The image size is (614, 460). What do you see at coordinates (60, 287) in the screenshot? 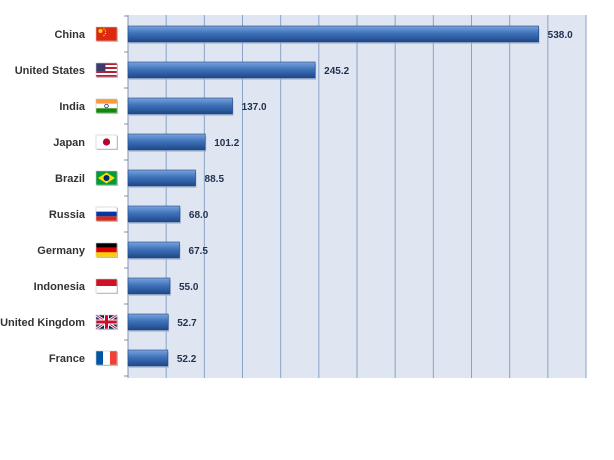
I see `category-label: Indonesia` at bounding box center [60, 287].